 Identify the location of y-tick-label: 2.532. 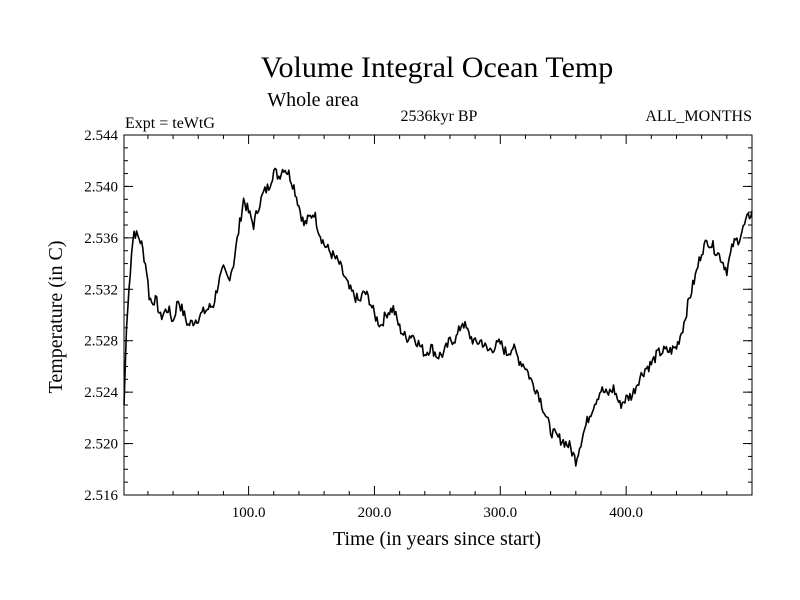
(101, 290).